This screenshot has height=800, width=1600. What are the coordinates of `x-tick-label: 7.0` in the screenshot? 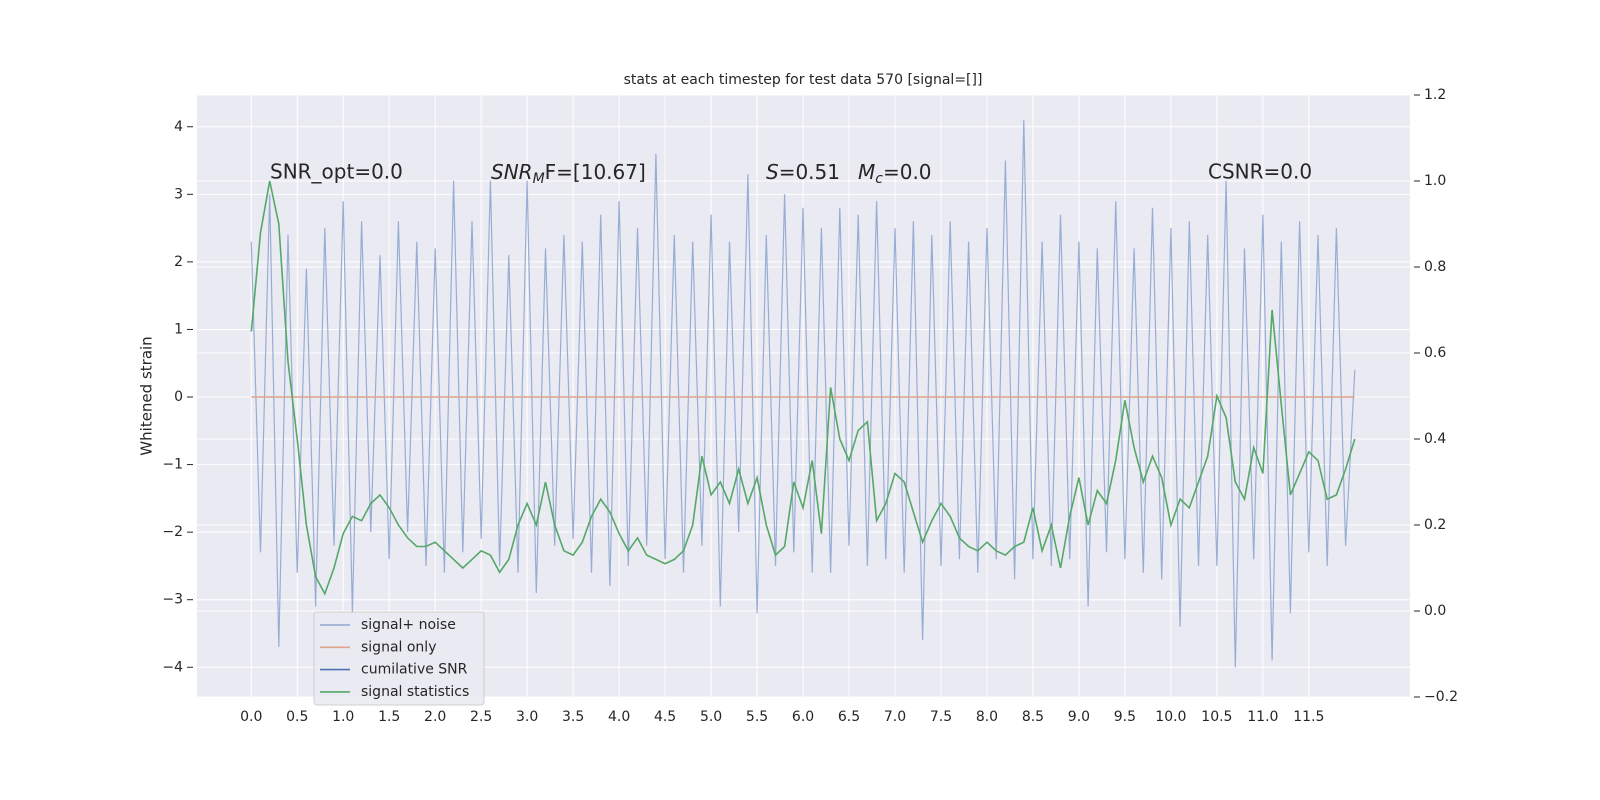 It's located at (895, 717).